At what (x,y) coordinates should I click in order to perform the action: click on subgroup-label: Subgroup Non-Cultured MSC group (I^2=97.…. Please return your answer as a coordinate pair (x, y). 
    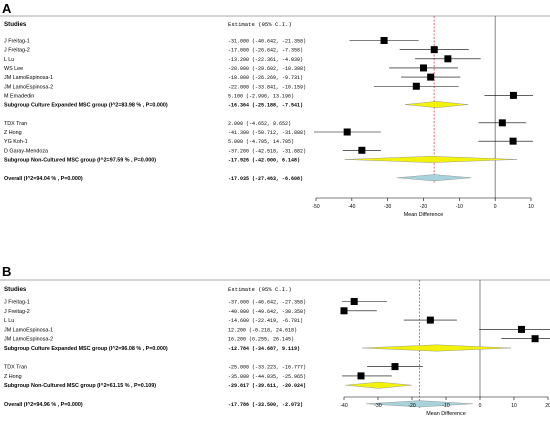
    Looking at the image, I should click on (80, 160).